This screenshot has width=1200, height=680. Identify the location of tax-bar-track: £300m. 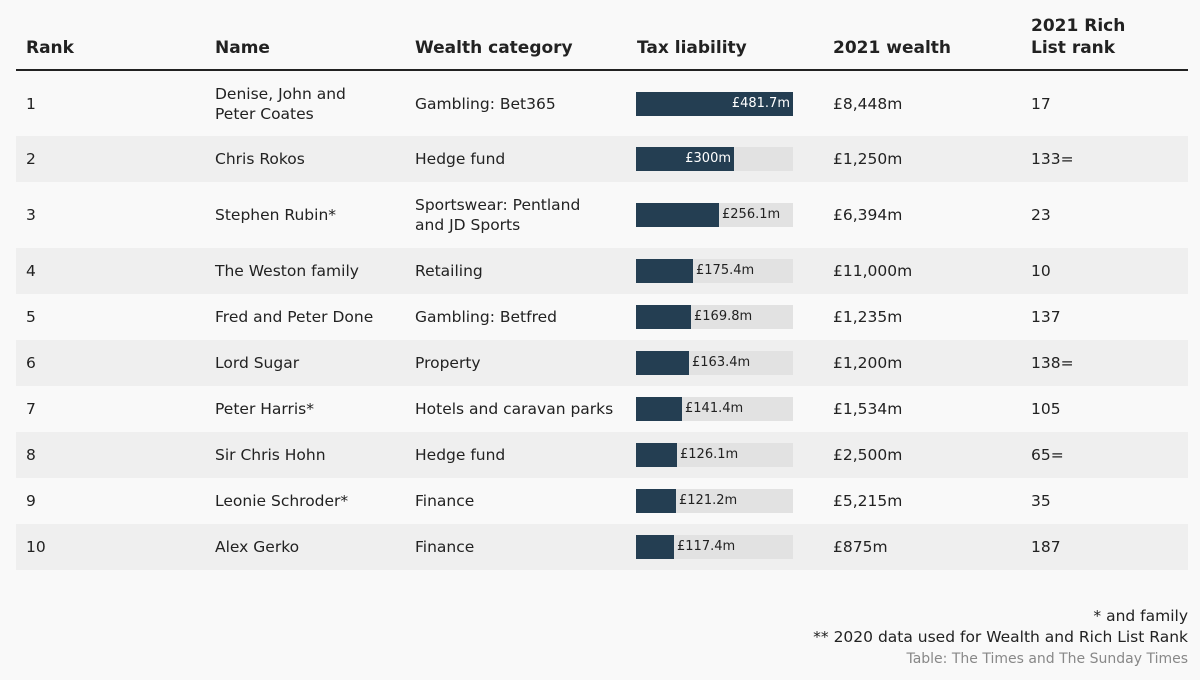
(714, 159).